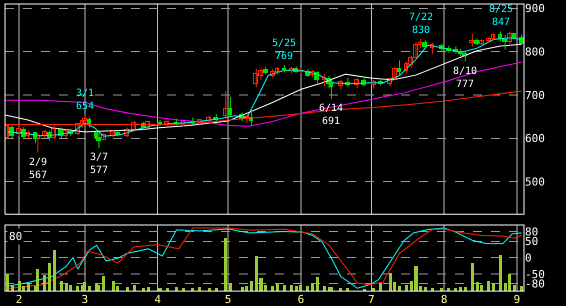 The width and height of the screenshot is (566, 306). What do you see at coordinates (501, 16) in the screenshot?
I see `annotation: 8/25 847` at bounding box center [501, 16].